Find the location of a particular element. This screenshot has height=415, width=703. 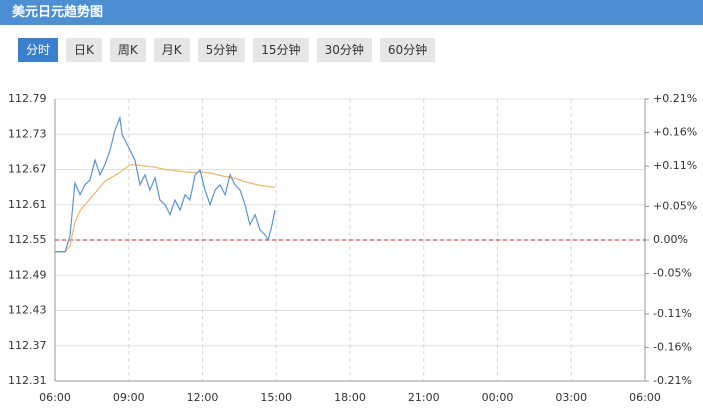

y-tick-label: 112.37 is located at coordinates (27, 345).